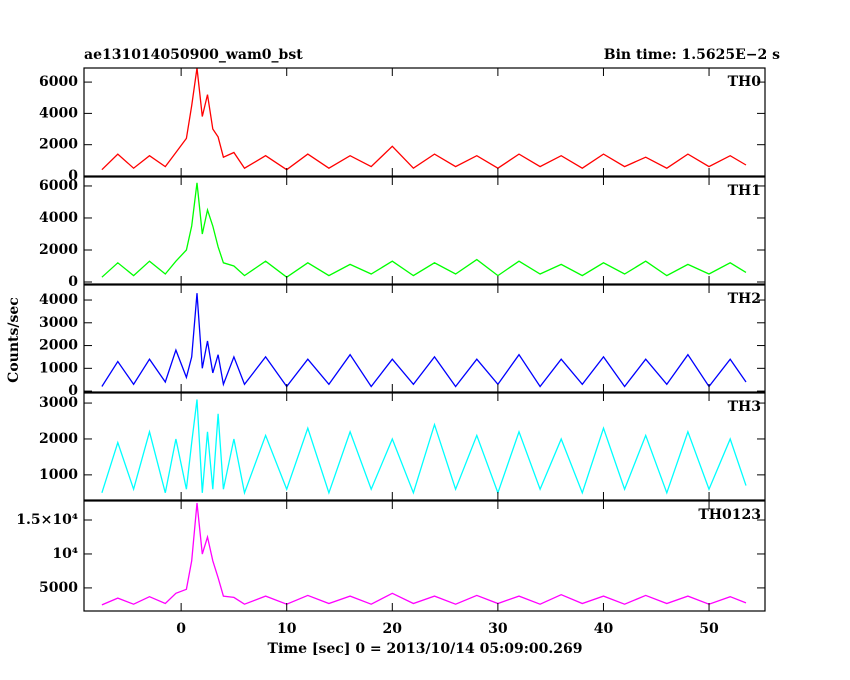  I want to click on x-tick-label: 30, so click(498, 629).